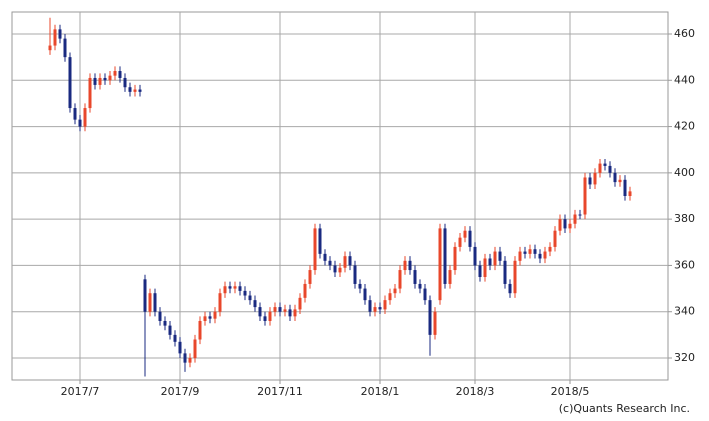 The image size is (709, 421). I want to click on y-tick-label: 380, so click(684, 218).